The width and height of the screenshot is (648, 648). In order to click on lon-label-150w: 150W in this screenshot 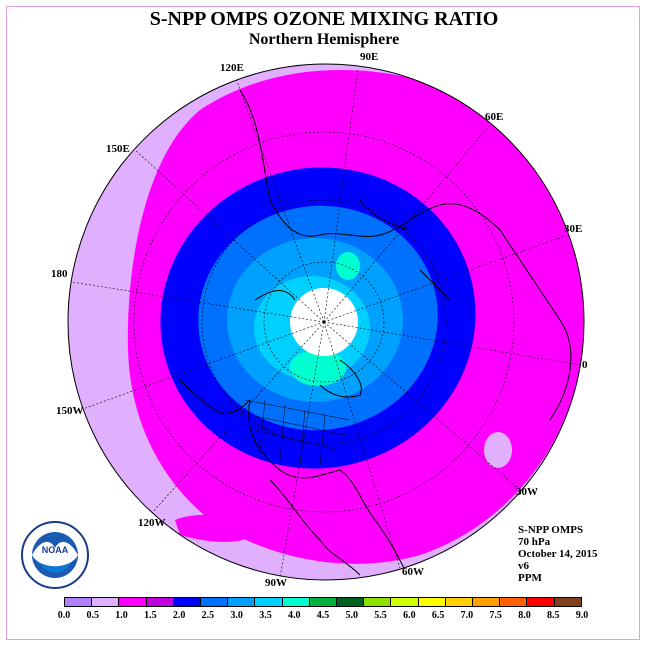, I will do `click(70, 411)`.